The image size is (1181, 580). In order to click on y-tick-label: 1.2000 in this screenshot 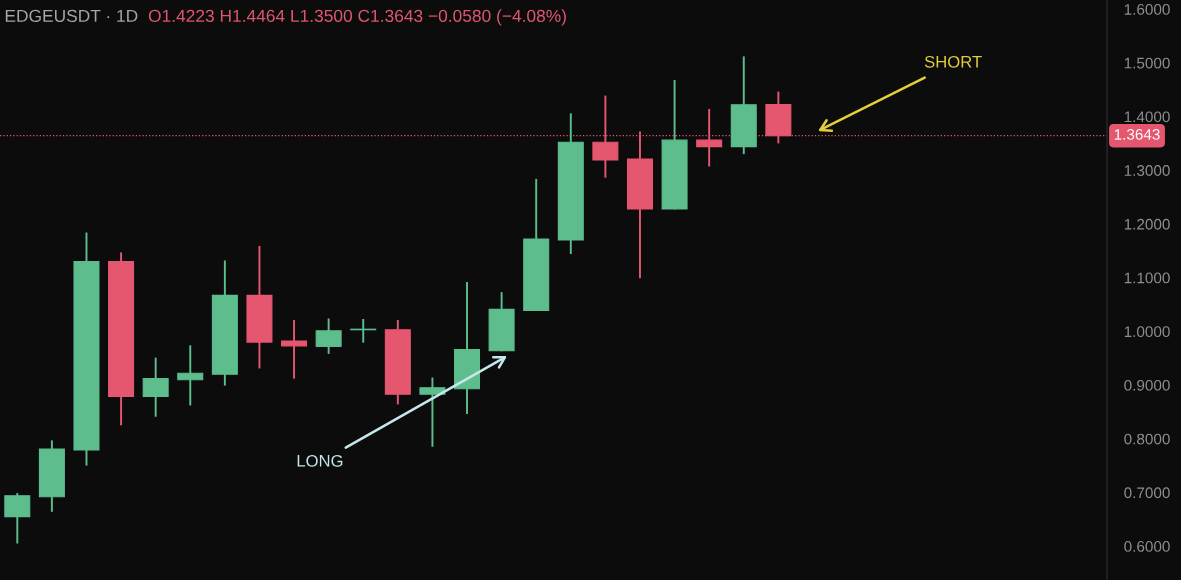, I will do `click(1147, 224)`.